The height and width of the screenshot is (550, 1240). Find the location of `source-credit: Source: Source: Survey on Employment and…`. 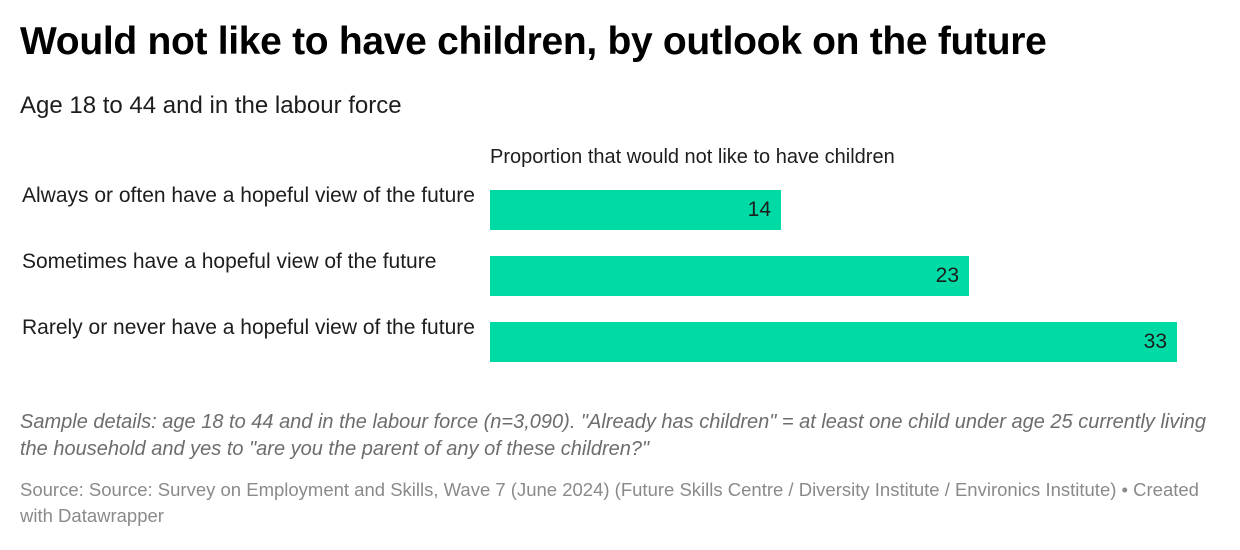

source-credit: Source: Source: Survey on Employment and… is located at coordinates (609, 502).